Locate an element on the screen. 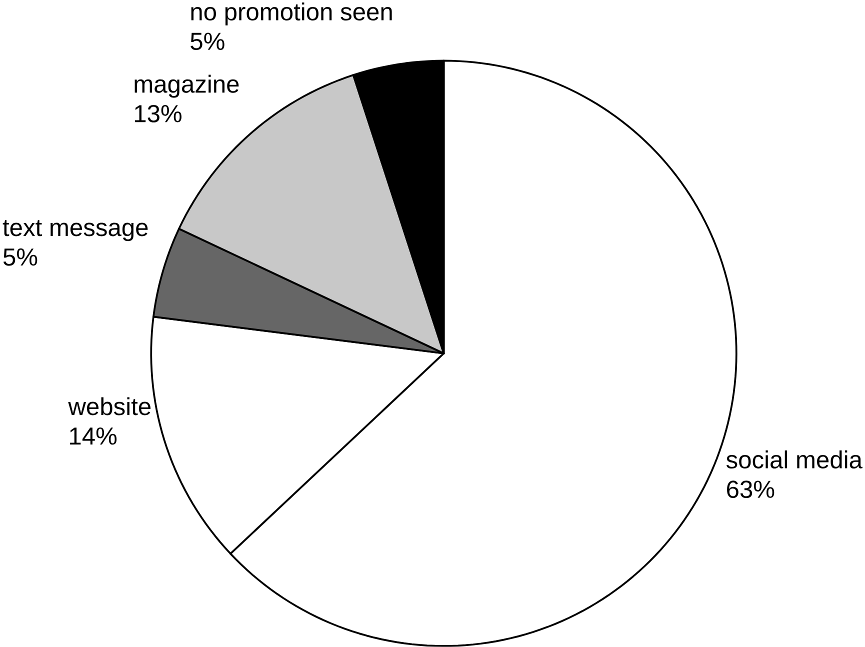 This screenshot has width=865, height=647. slice-label: text message is located at coordinates (75, 231).